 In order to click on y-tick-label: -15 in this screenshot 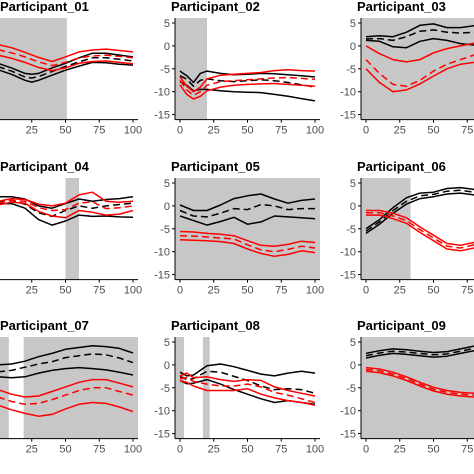, I will do `click(162, 435)`.